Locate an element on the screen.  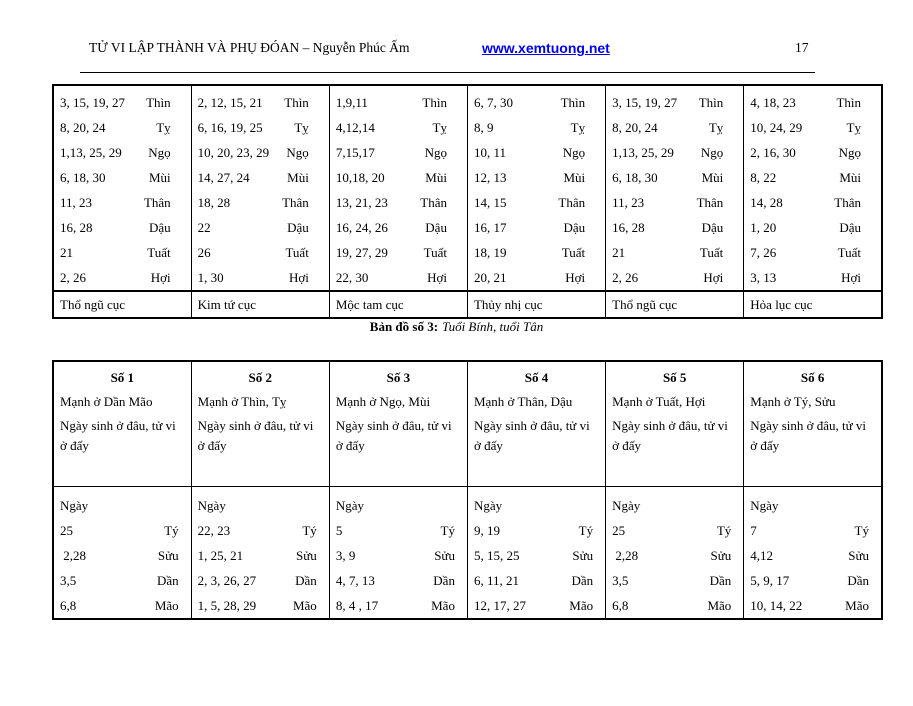
entry: 10, 14, 22 Mão is located at coordinates (812, 605).